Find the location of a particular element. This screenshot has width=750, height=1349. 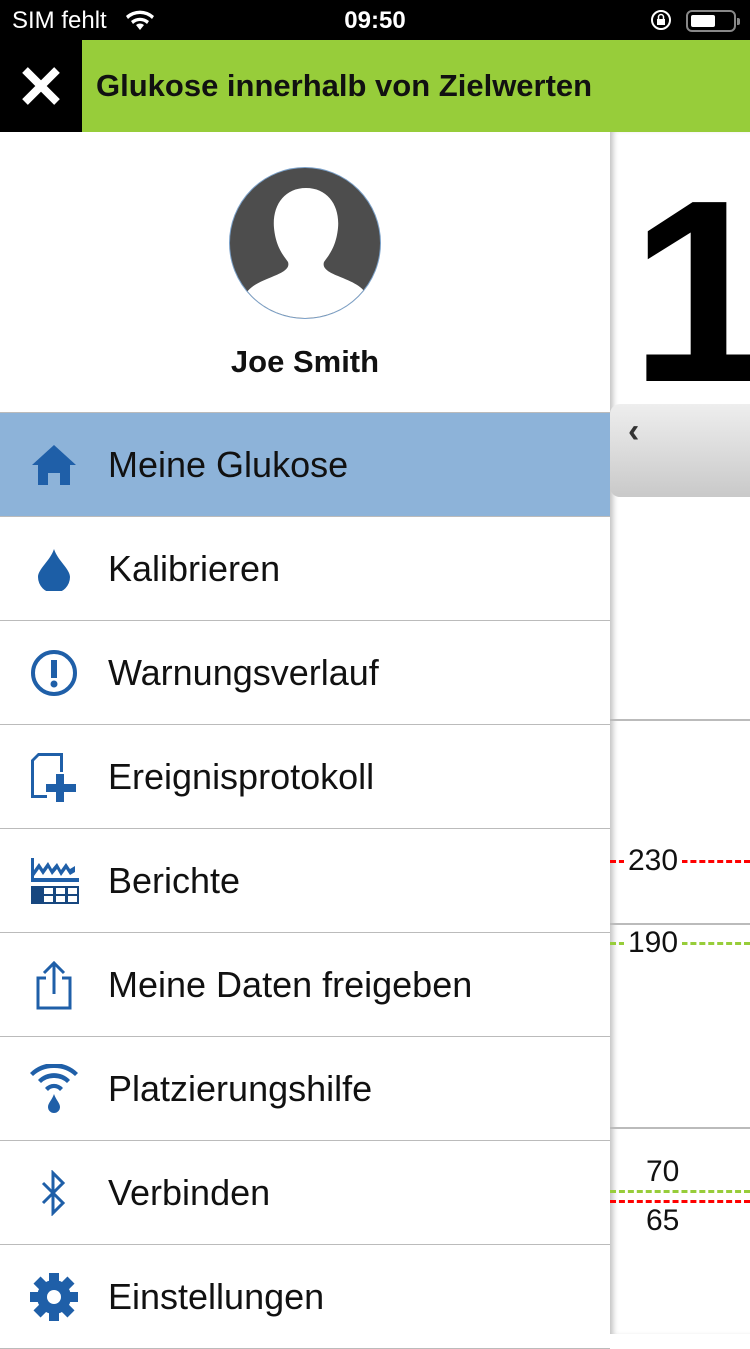

menu-item-label: Berichte is located at coordinates (174, 880).